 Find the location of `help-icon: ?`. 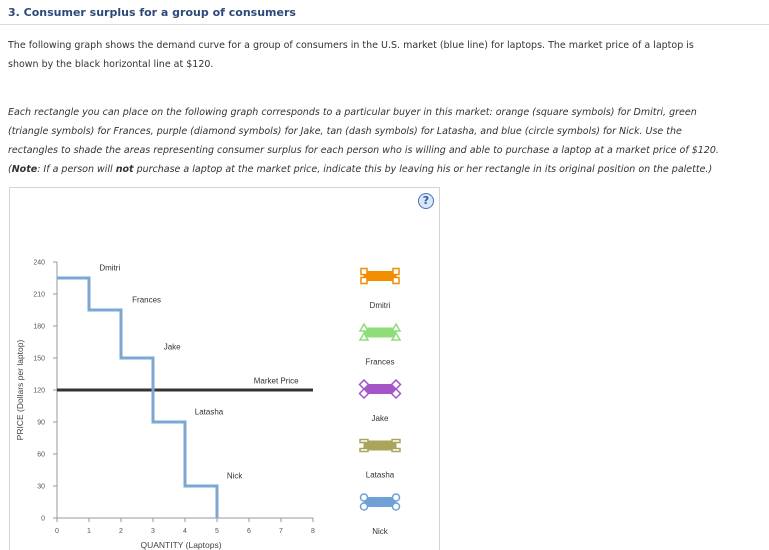

help-icon: ? is located at coordinates (426, 201).